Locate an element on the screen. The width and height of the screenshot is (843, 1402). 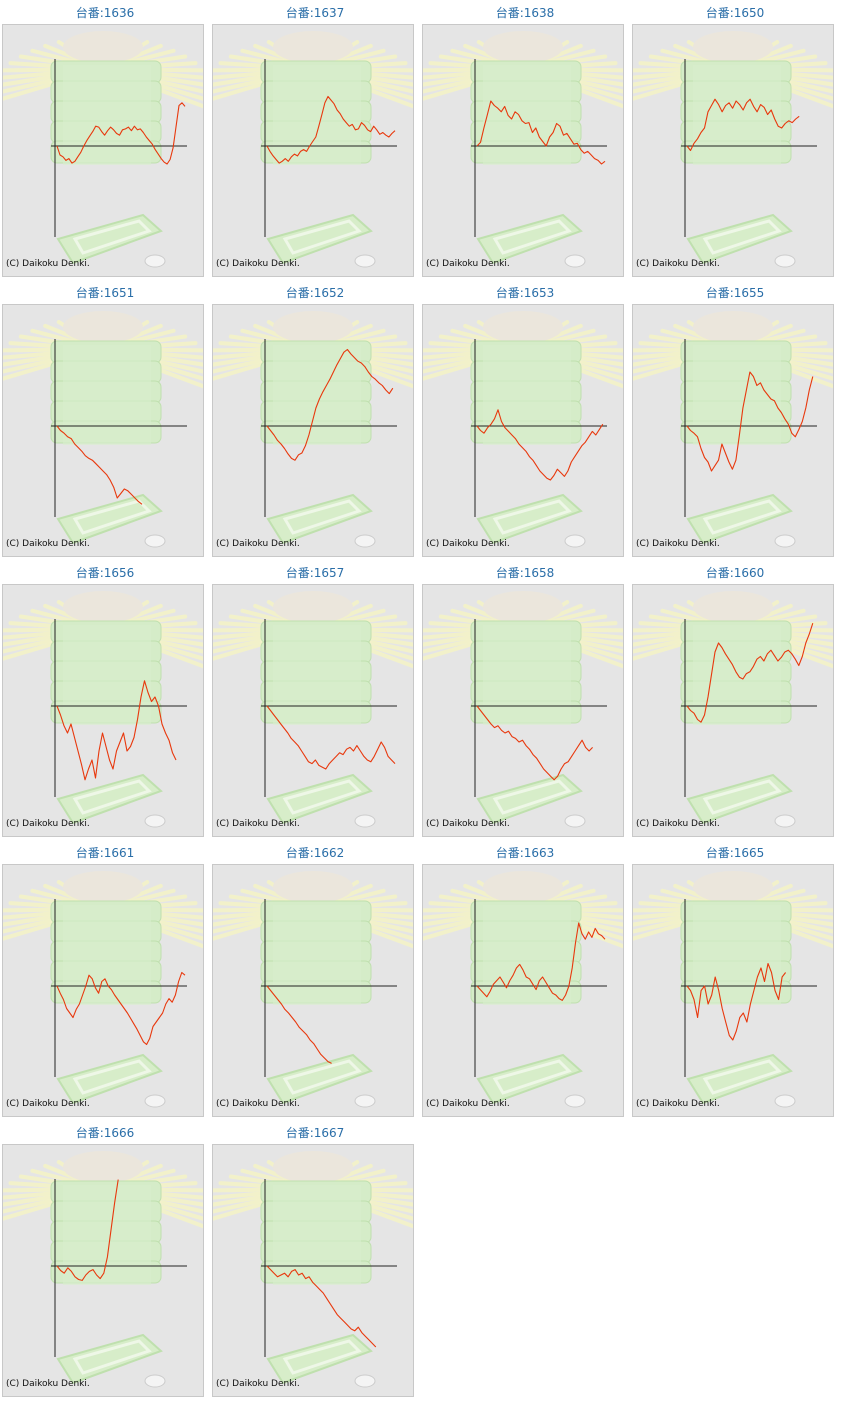
chart-title: 台番:1661 is located at coordinates (105, 853).